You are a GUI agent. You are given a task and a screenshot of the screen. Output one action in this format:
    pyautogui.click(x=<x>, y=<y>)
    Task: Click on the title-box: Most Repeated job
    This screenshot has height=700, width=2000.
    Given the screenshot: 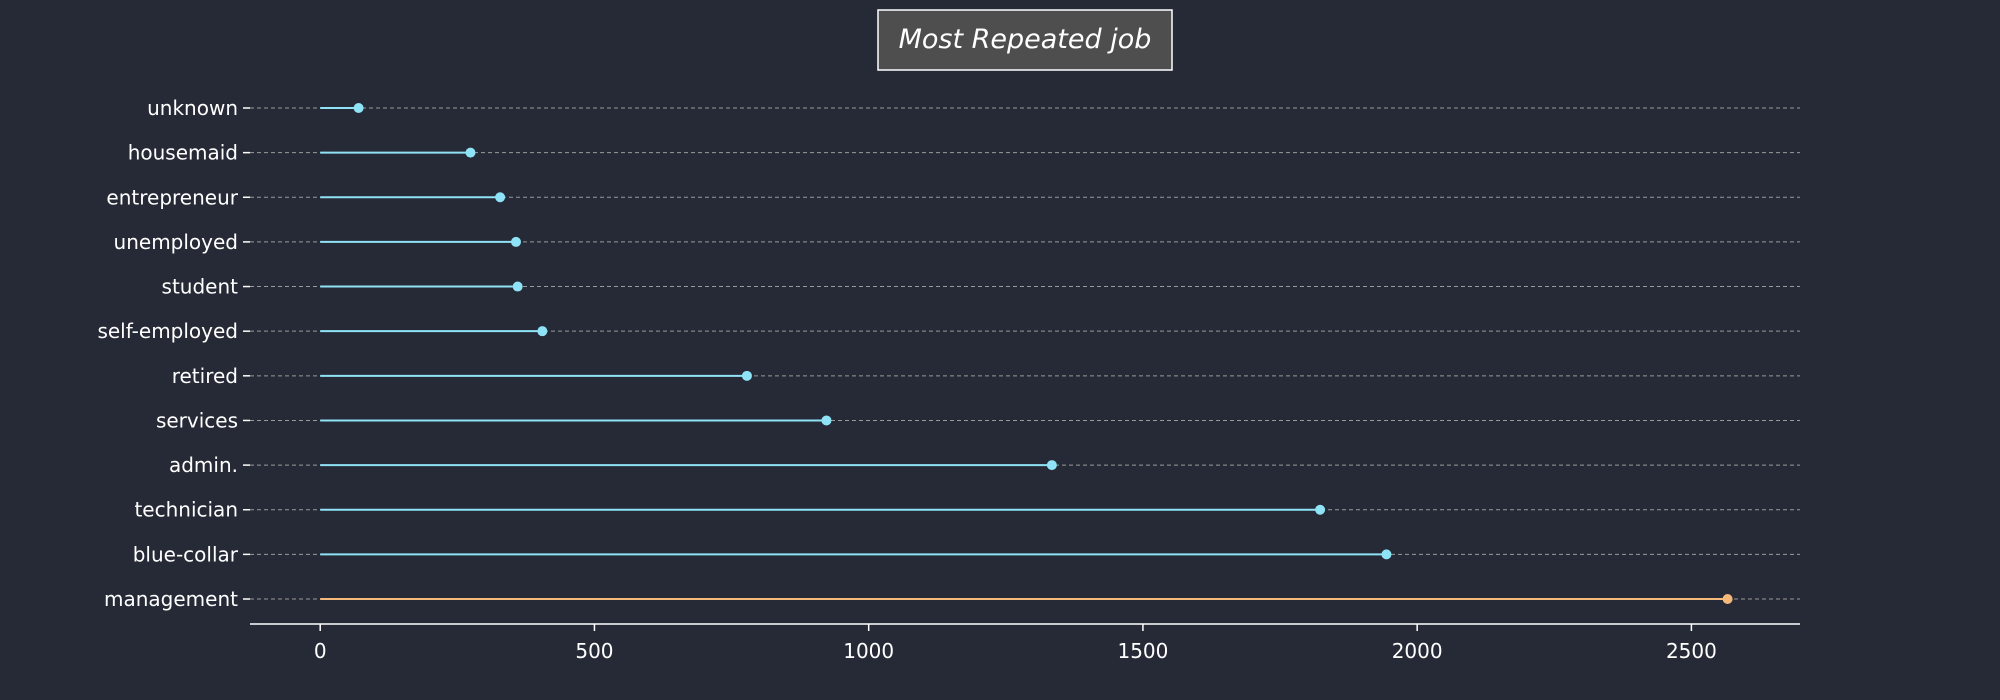 What is the action you would take?
    pyautogui.click(x=1025, y=40)
    